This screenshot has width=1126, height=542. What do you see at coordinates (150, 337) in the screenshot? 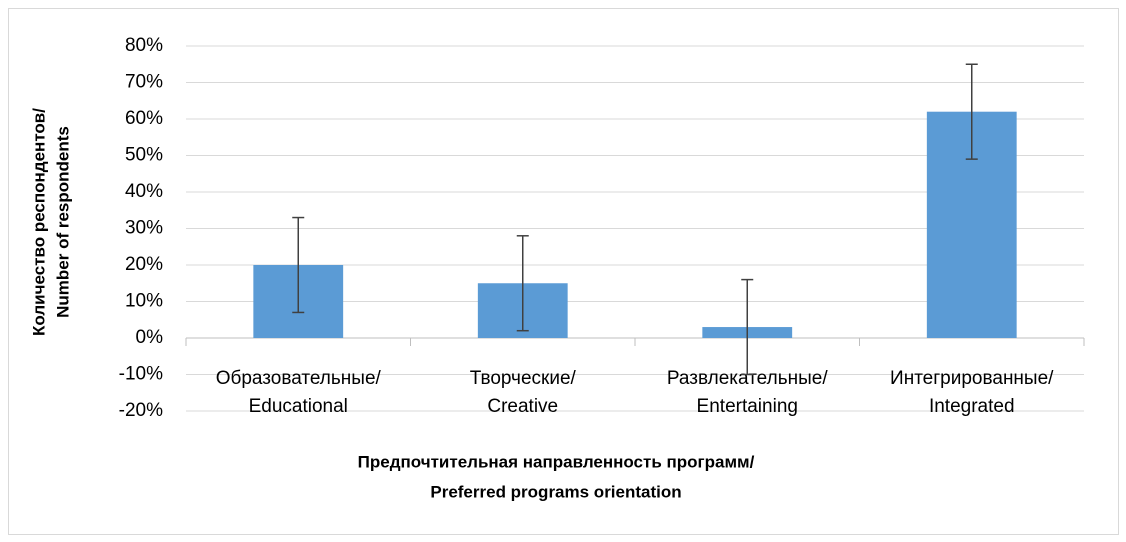
I see `y-tick-label: 0%` at bounding box center [150, 337].